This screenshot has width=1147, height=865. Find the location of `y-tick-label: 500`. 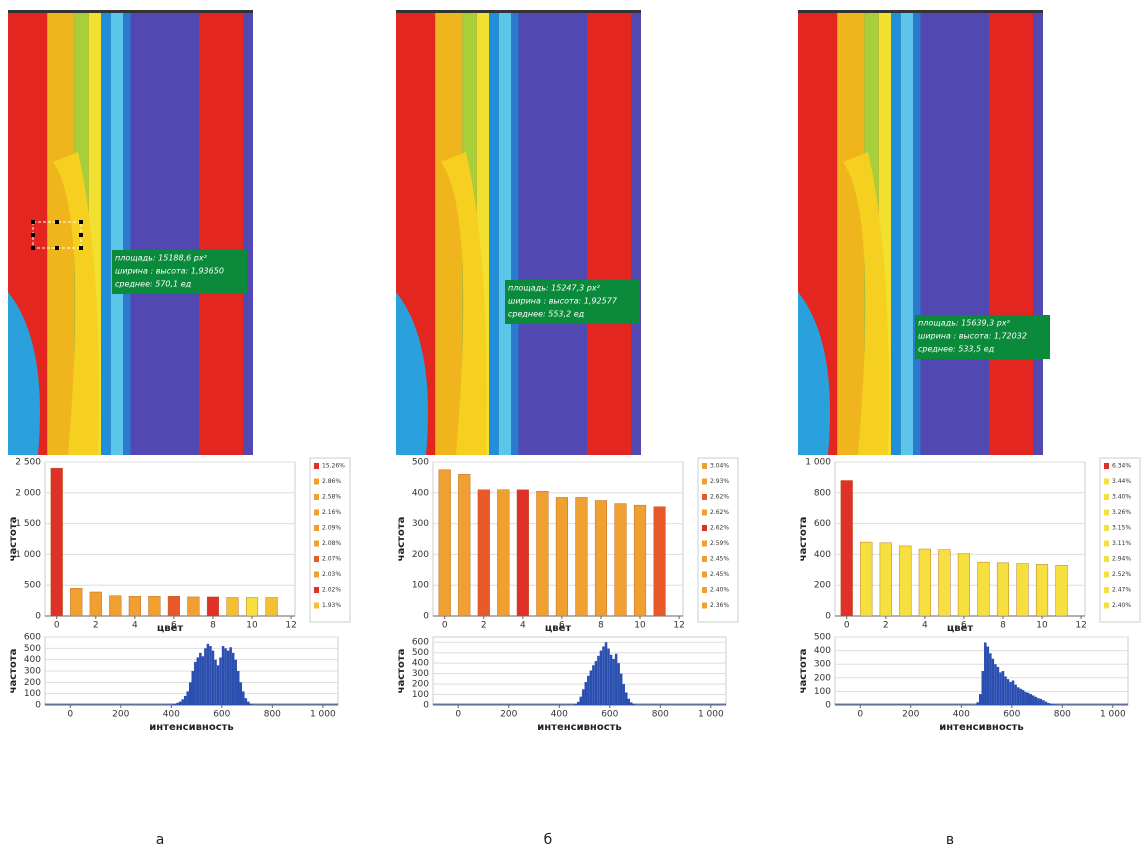

y-tick-label: 500 is located at coordinates (420, 653).